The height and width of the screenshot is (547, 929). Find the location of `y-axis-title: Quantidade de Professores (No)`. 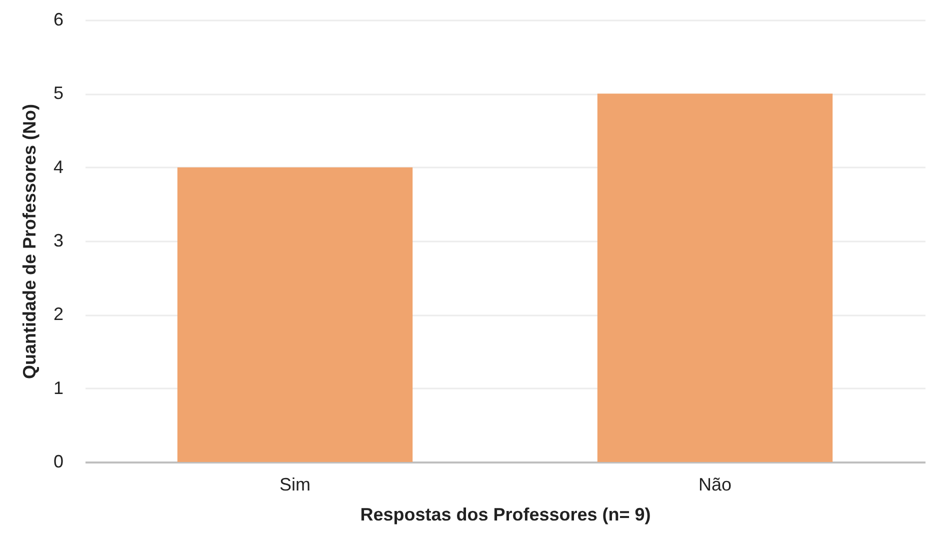

y-axis-title: Quantidade de Professores (No) is located at coordinates (29, 242).